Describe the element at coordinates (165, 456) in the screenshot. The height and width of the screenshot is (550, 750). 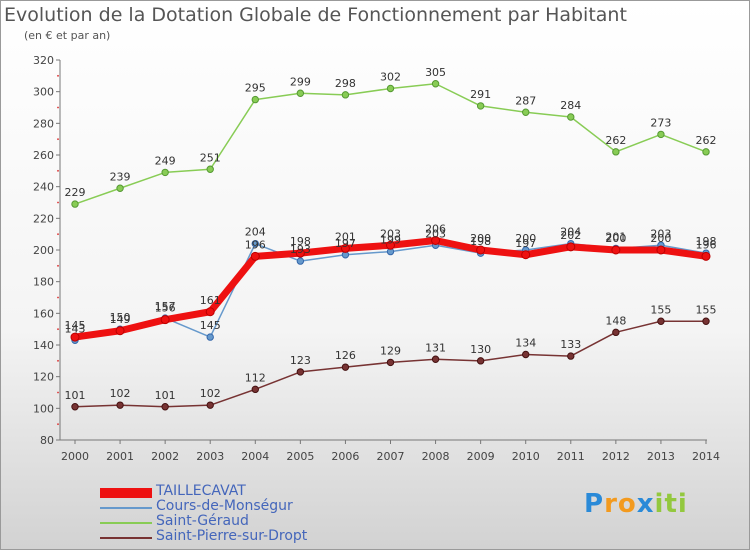
I see `x-tick-label: 2002` at that location.